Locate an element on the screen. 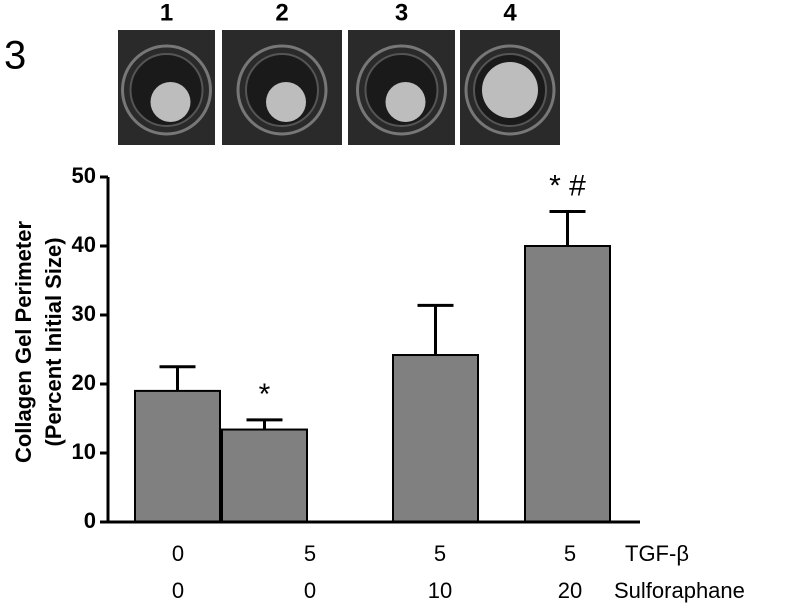  panel-label: 3 is located at coordinates (15, 56).